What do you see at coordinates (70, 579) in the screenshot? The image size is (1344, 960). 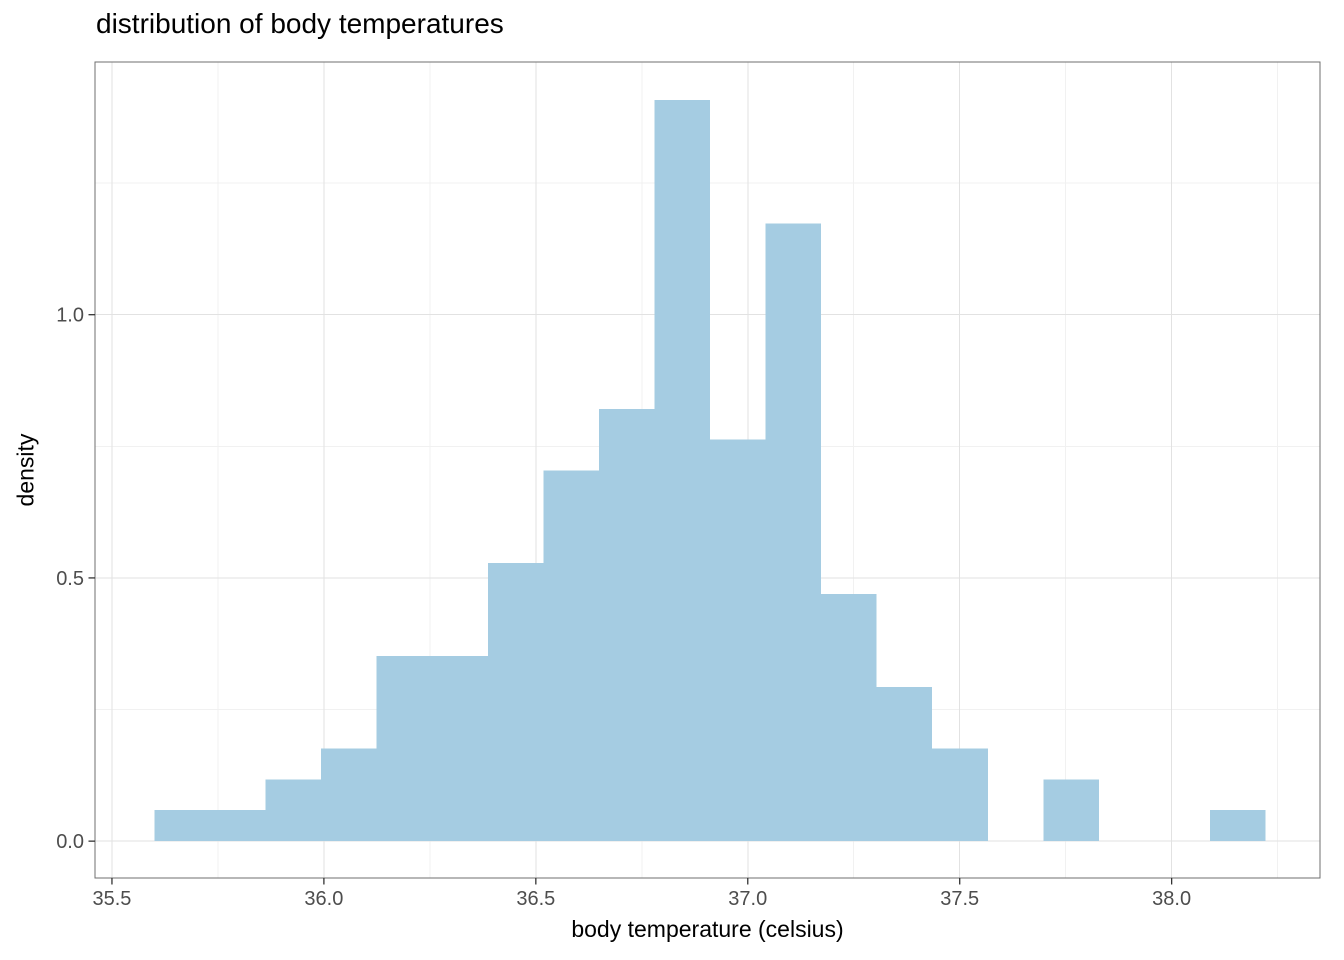 I see `y-tick-label: 0.5` at bounding box center [70, 579].